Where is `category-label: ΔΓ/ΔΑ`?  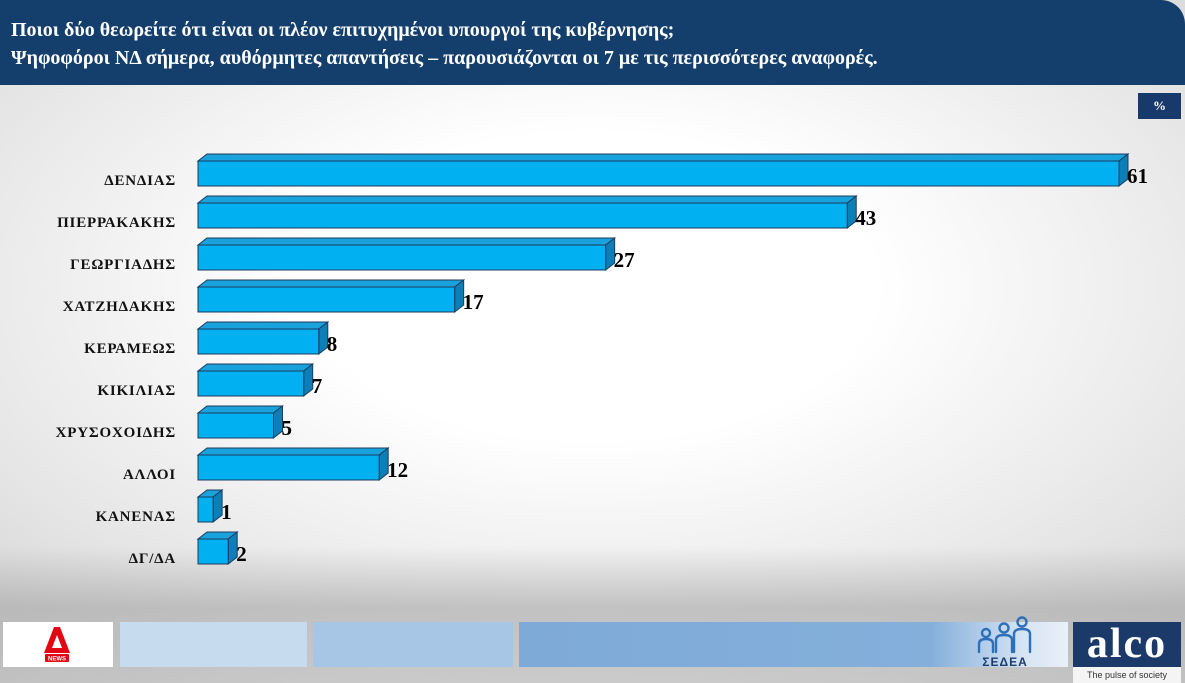 category-label: ΔΓ/ΔΑ is located at coordinates (152, 559).